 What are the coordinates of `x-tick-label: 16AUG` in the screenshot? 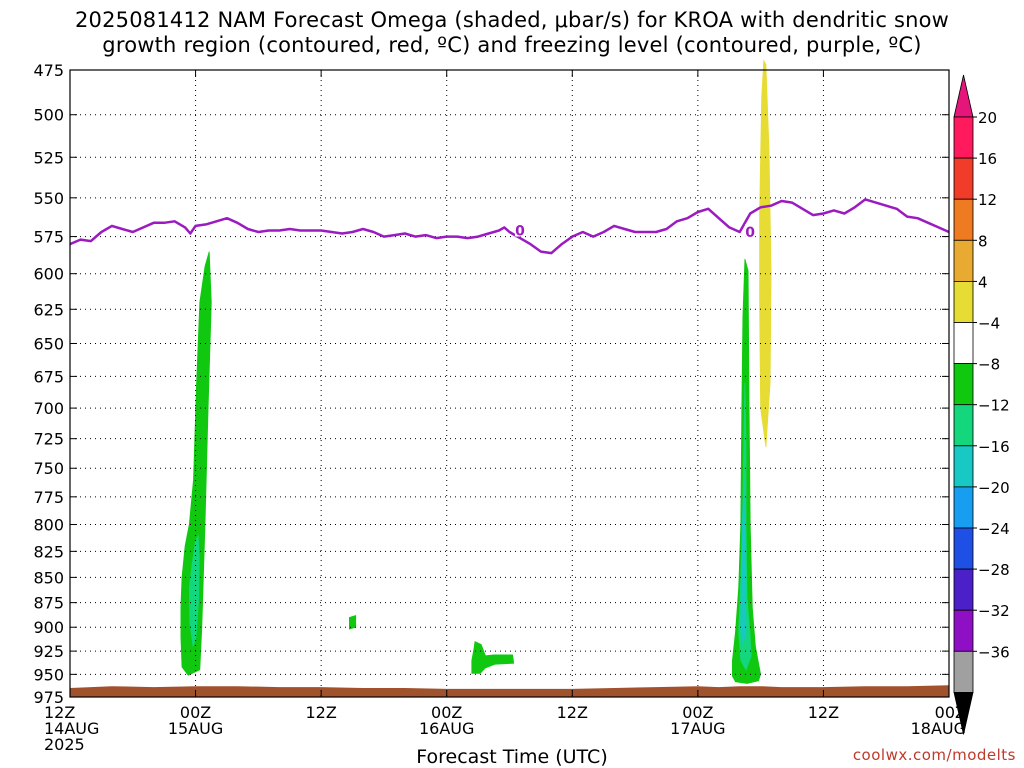 It's located at (446, 728).